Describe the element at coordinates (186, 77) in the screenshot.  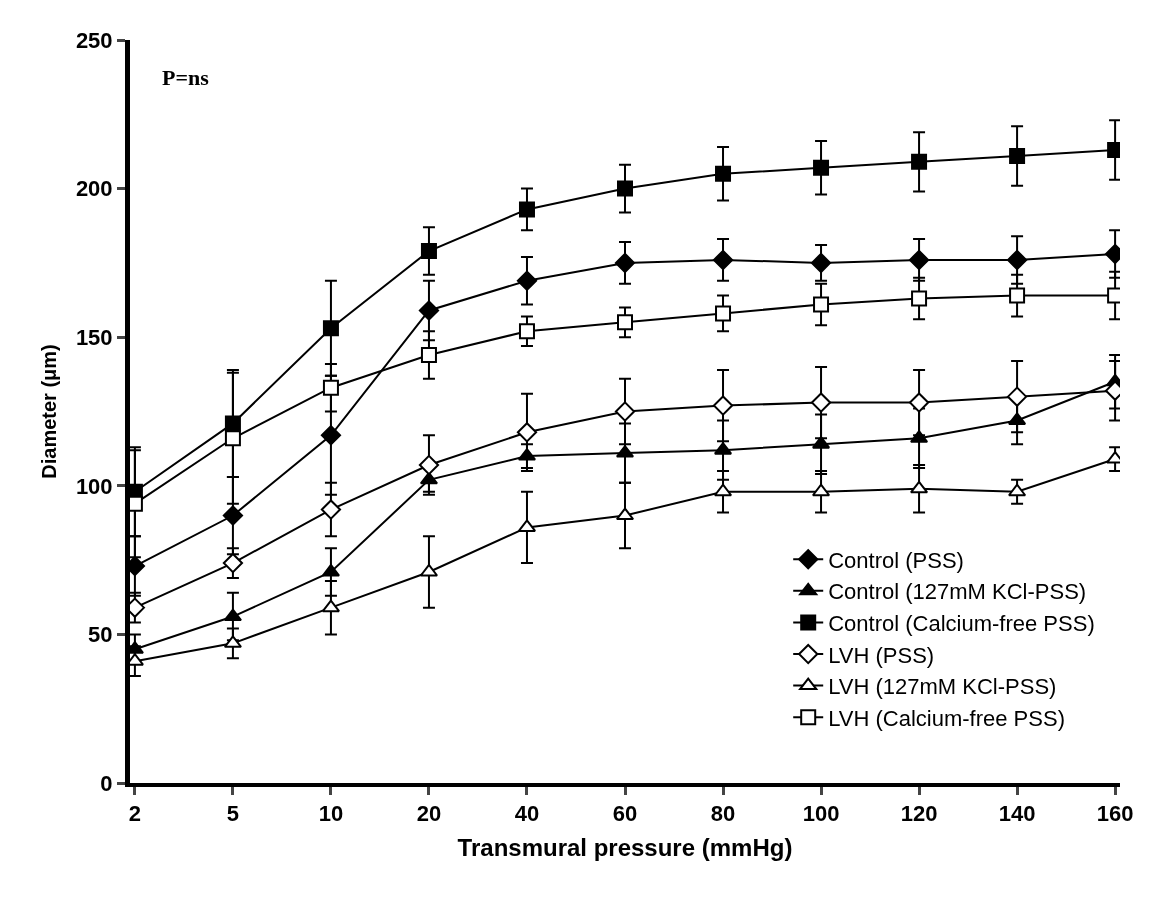
I see `annotation: P=ns` at that location.